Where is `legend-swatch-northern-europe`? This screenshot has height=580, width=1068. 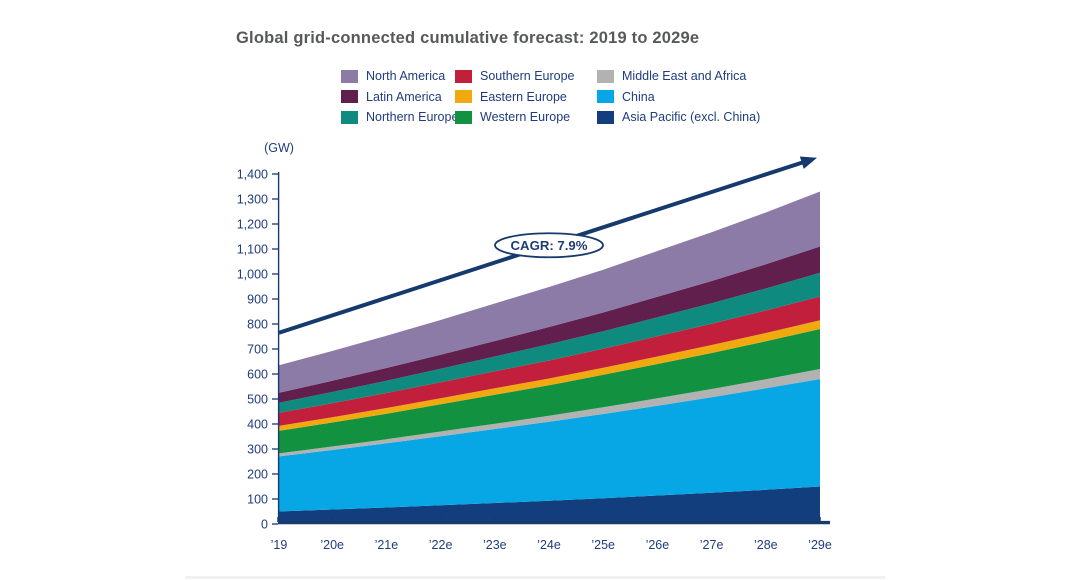 legend-swatch-northern-europe is located at coordinates (349, 117).